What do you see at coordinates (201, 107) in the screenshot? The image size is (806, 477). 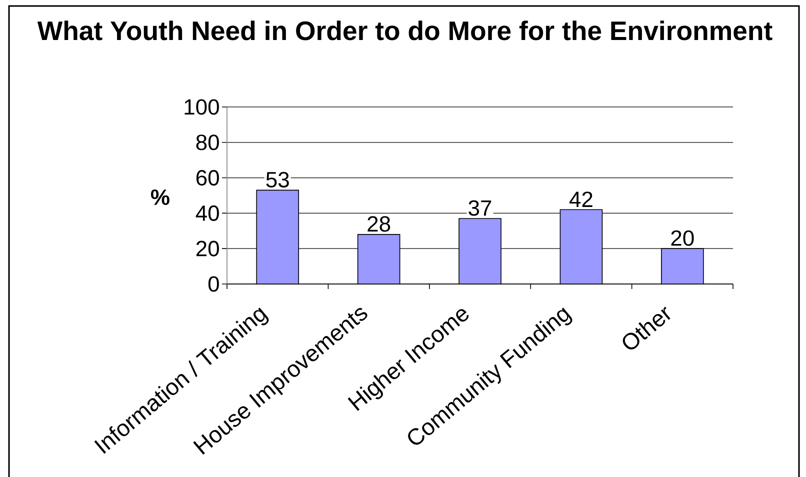 I see `y-tick-label: 100` at bounding box center [201, 107].